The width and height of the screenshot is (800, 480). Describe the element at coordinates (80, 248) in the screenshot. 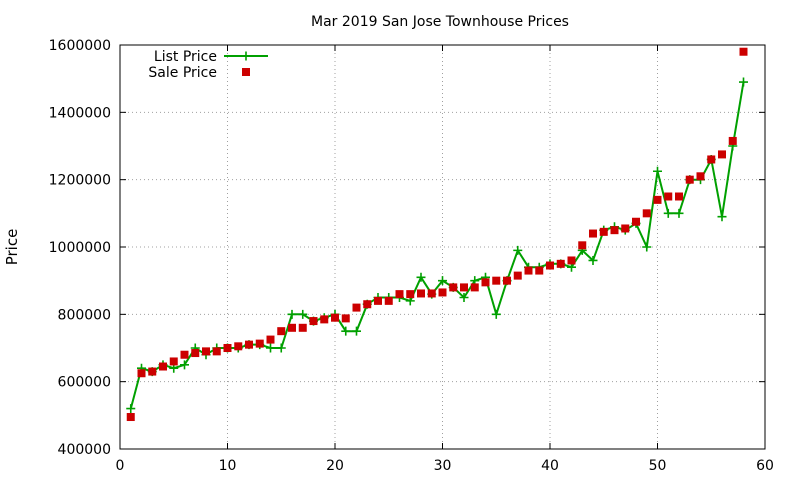

I see `y-tick-label: 1000000` at that location.